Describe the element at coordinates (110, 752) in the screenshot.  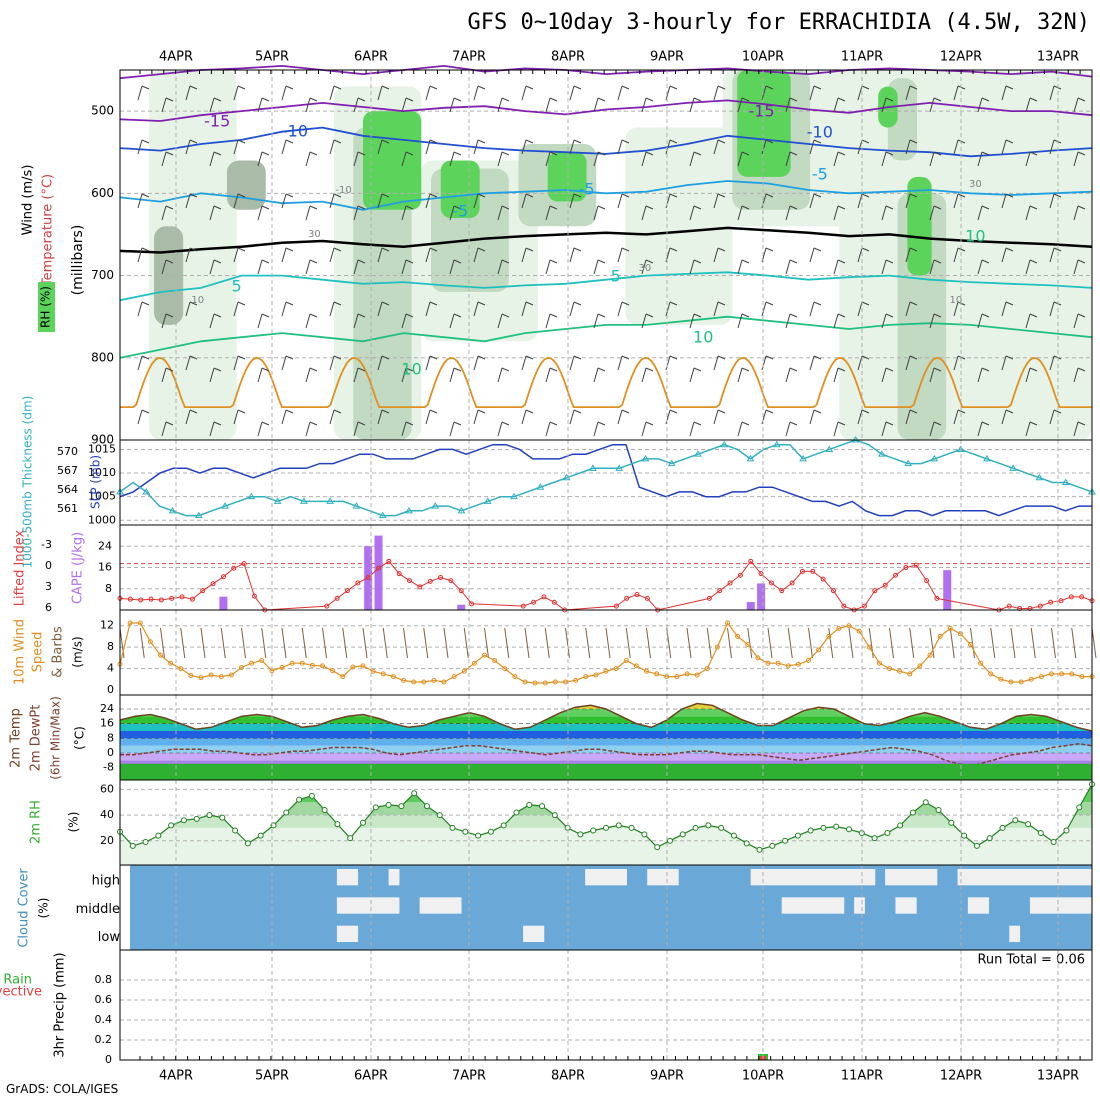
I see `temperature-tick-label: 0` at that location.